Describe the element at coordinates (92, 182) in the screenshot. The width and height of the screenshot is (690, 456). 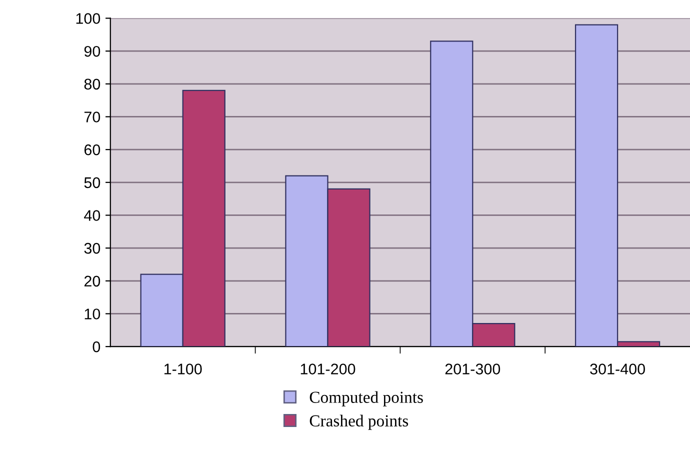
I see `y-tick-label: 50` at that location.